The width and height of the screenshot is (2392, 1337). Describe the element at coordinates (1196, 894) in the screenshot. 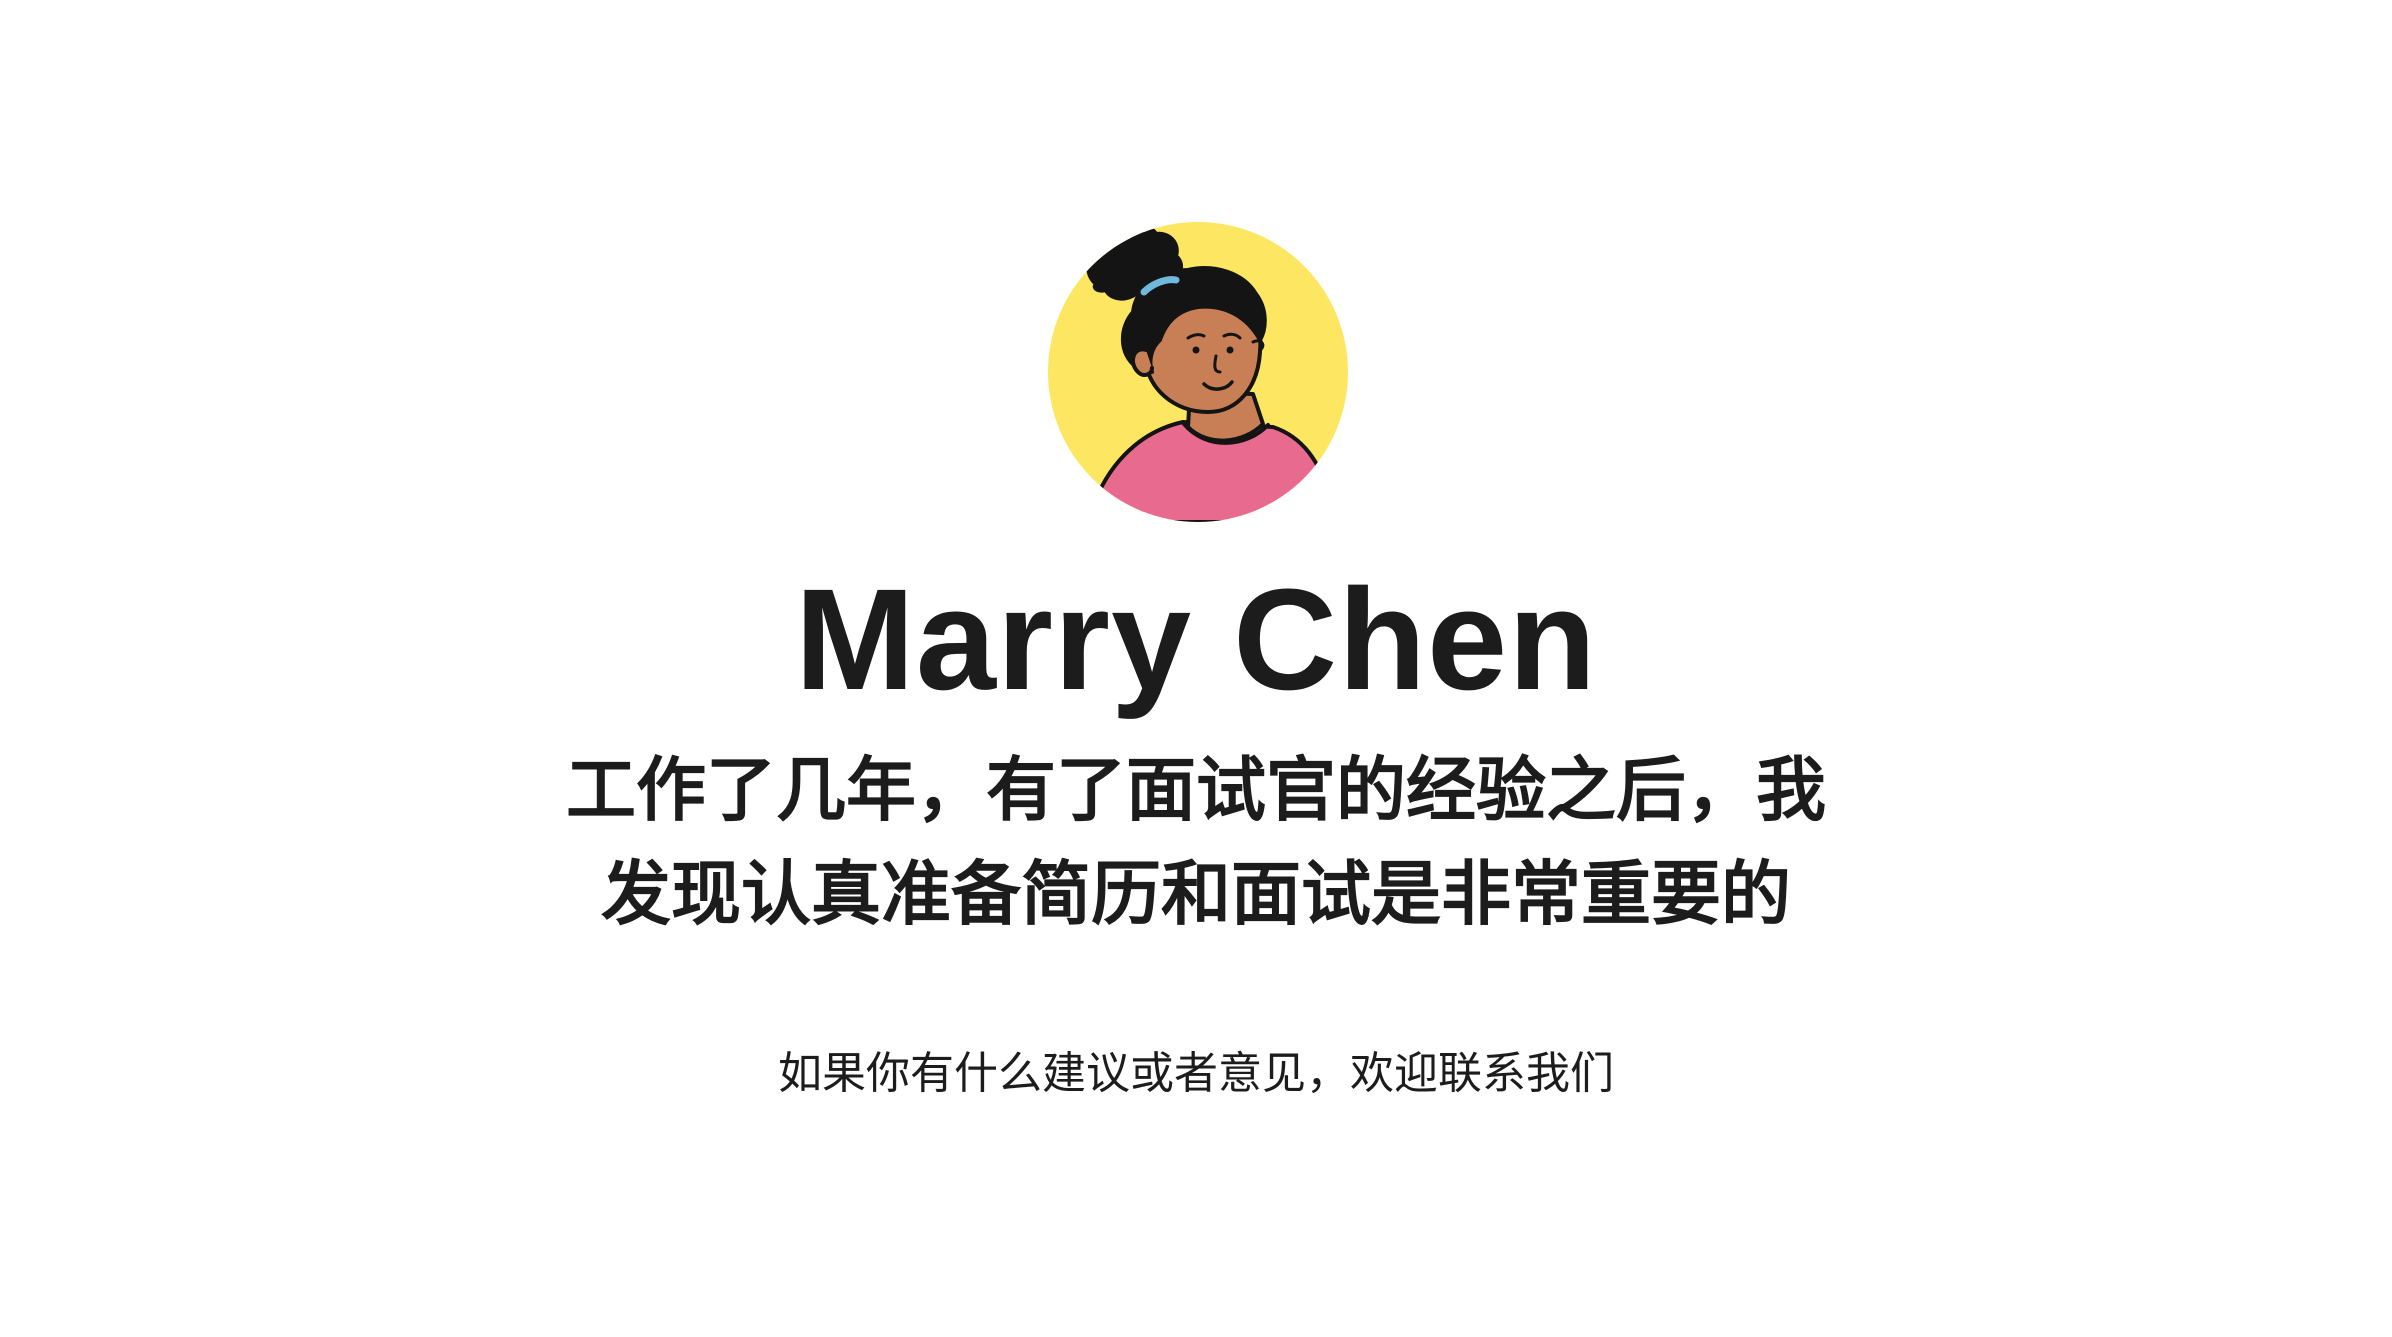

I see `intro-line-2: 发现认真准备简历和面试是非常重要的` at that location.